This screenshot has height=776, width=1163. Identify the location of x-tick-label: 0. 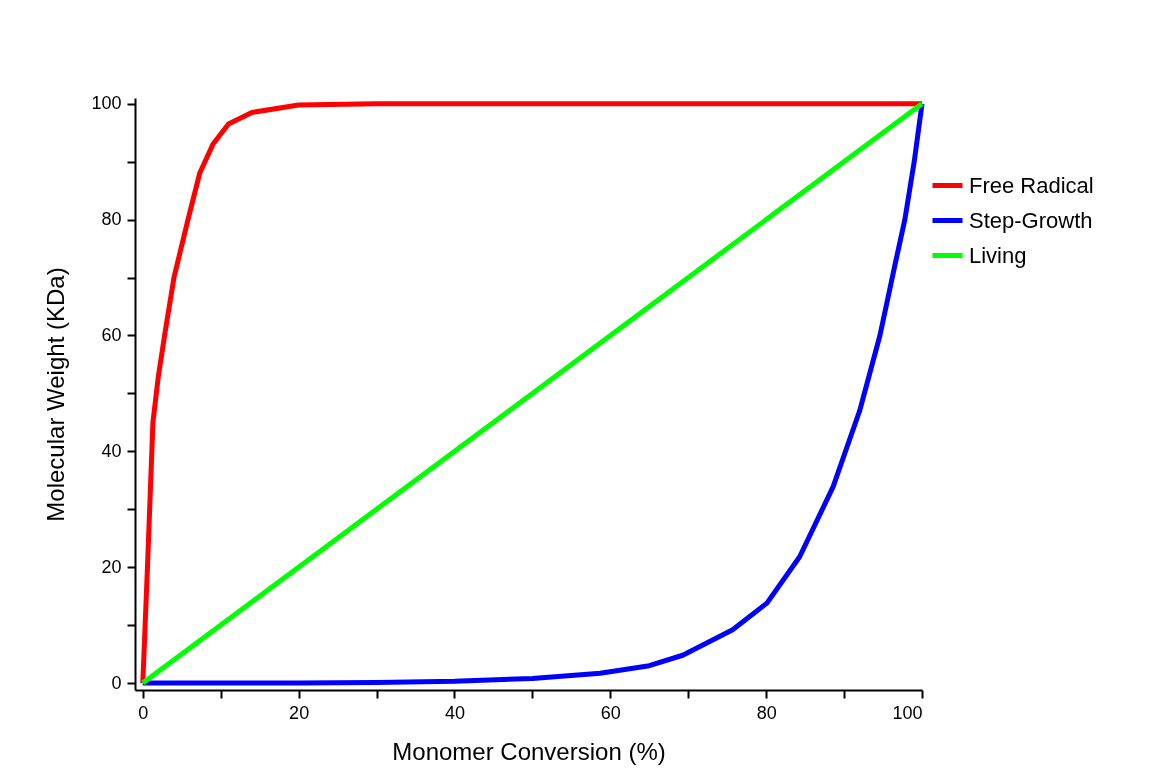
(143, 712).